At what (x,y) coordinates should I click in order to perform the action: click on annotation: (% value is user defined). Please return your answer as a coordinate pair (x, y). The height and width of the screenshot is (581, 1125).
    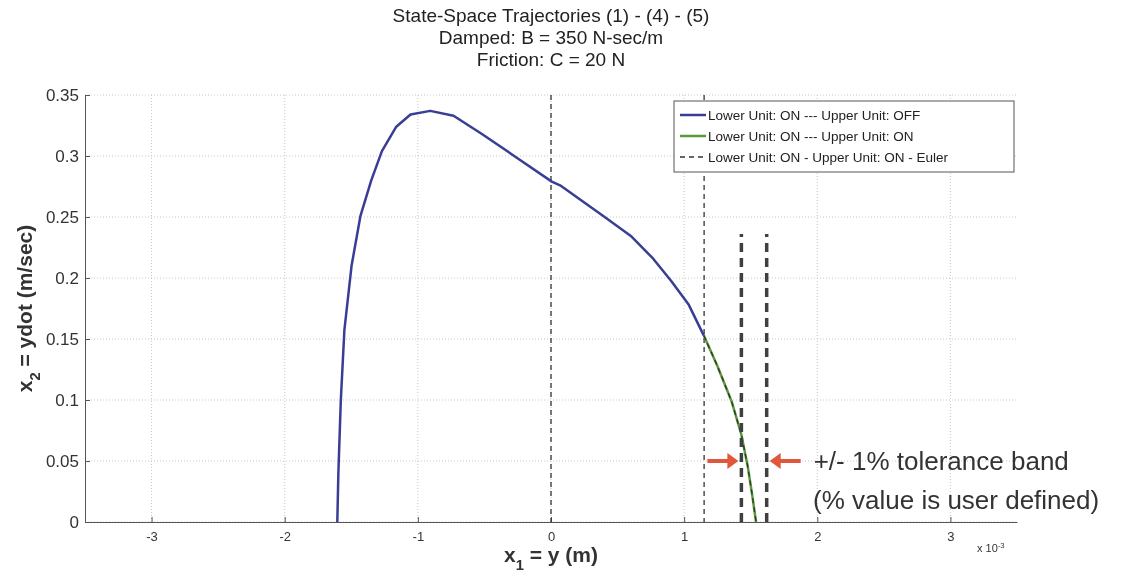
    Looking at the image, I should click on (956, 500).